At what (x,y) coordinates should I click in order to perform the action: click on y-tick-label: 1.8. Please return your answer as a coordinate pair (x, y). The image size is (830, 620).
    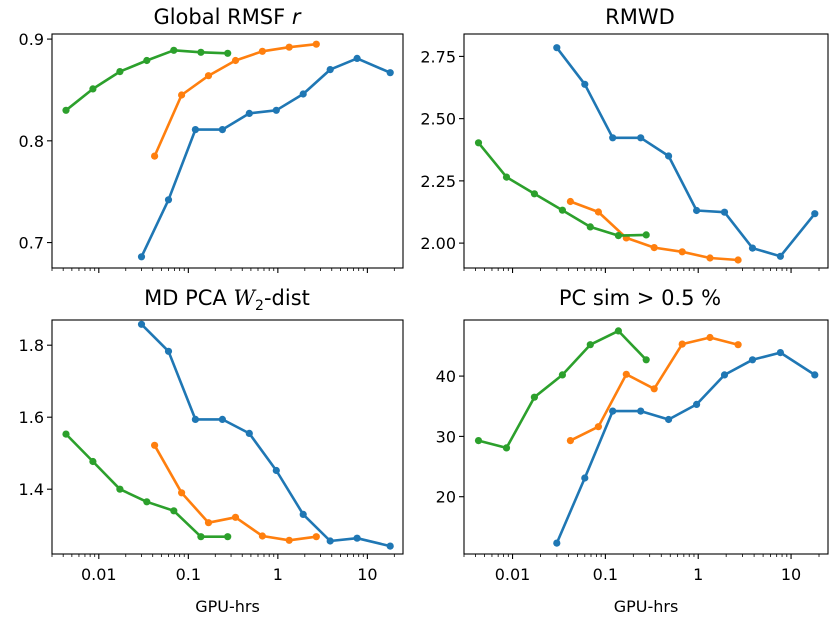
    Looking at the image, I should click on (31, 345).